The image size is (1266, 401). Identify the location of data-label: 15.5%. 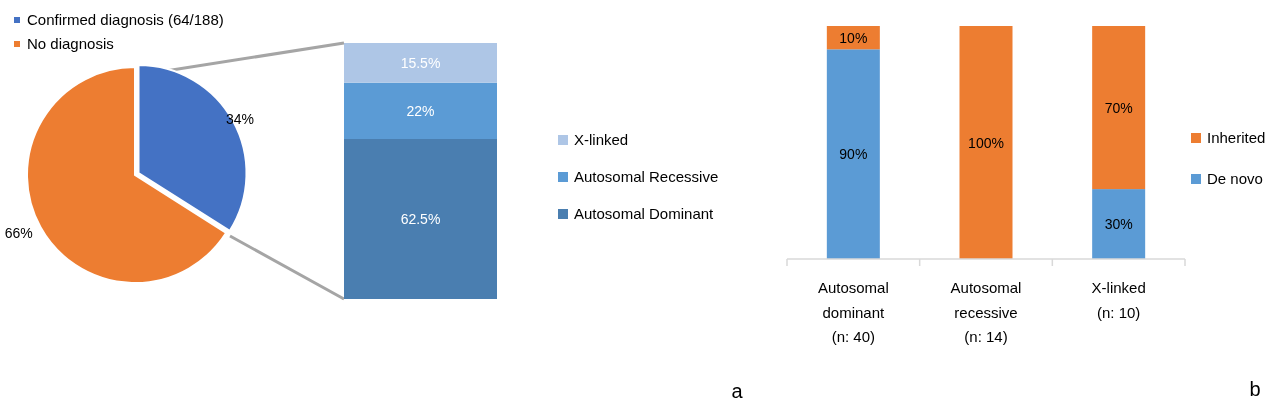
(420, 62).